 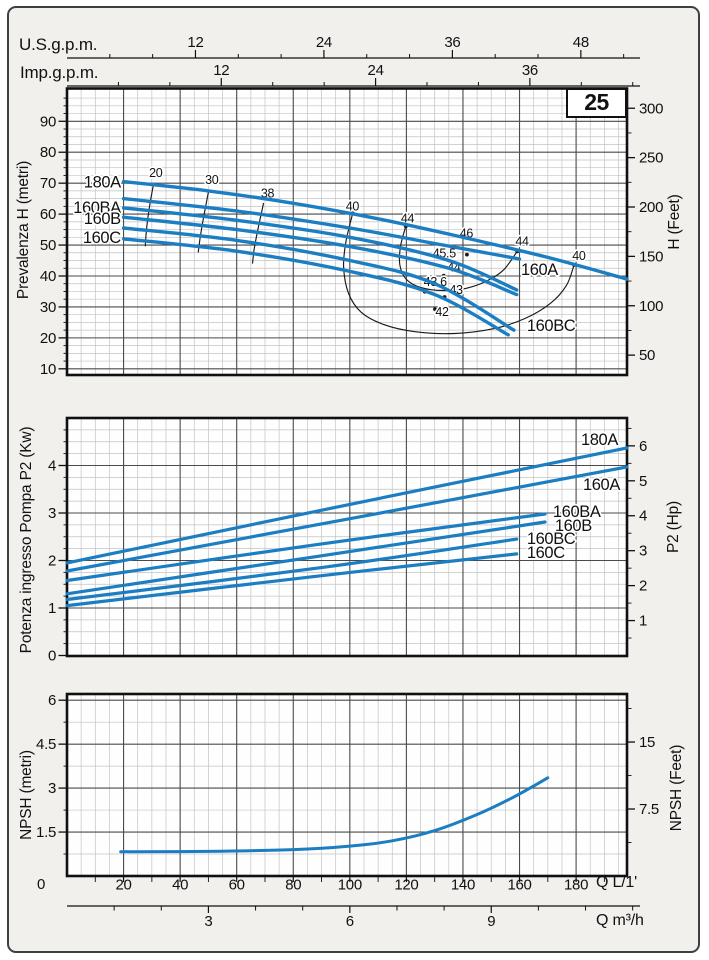 What do you see at coordinates (334, 815) in the screenshot?
I see `curve-NPSH` at bounding box center [334, 815].